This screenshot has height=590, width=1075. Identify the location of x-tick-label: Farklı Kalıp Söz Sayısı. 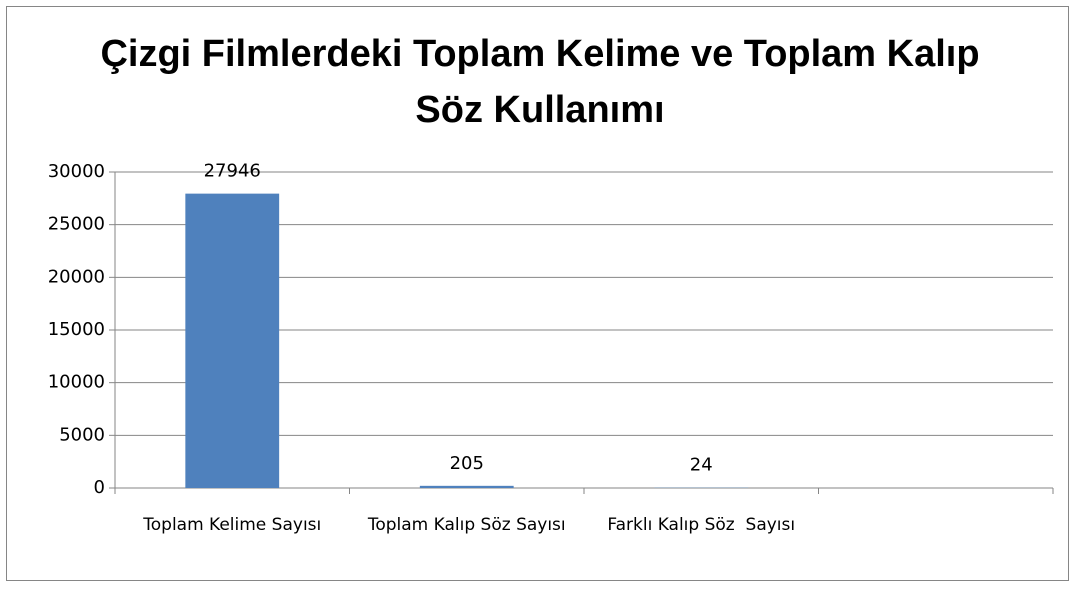
(701, 525).